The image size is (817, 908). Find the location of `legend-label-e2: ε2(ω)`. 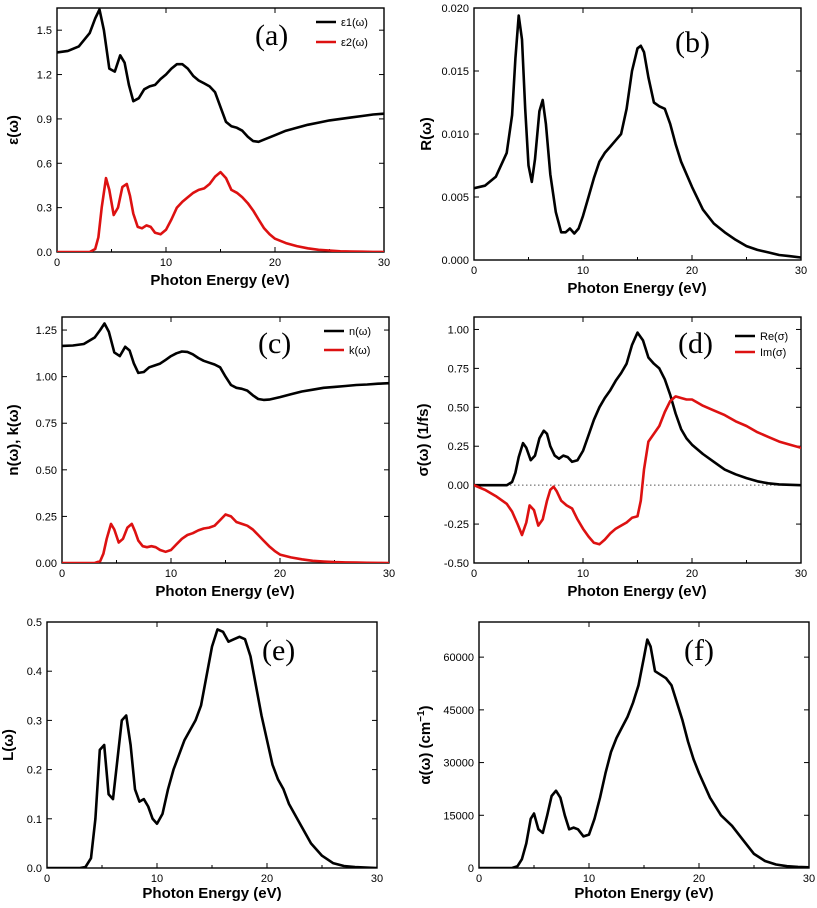

legend-label-e2: ε2(ω) is located at coordinates (354, 43).